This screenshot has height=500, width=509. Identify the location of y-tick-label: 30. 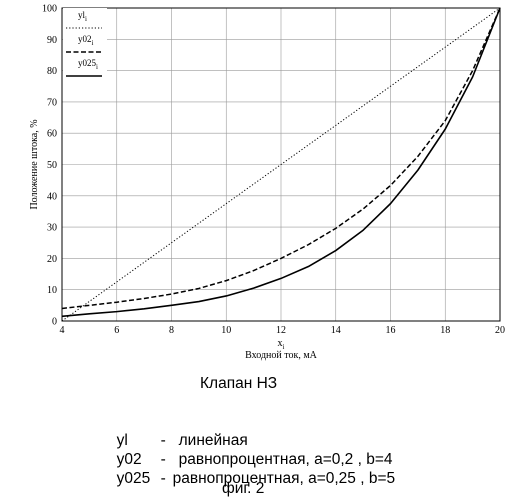
(52, 228).